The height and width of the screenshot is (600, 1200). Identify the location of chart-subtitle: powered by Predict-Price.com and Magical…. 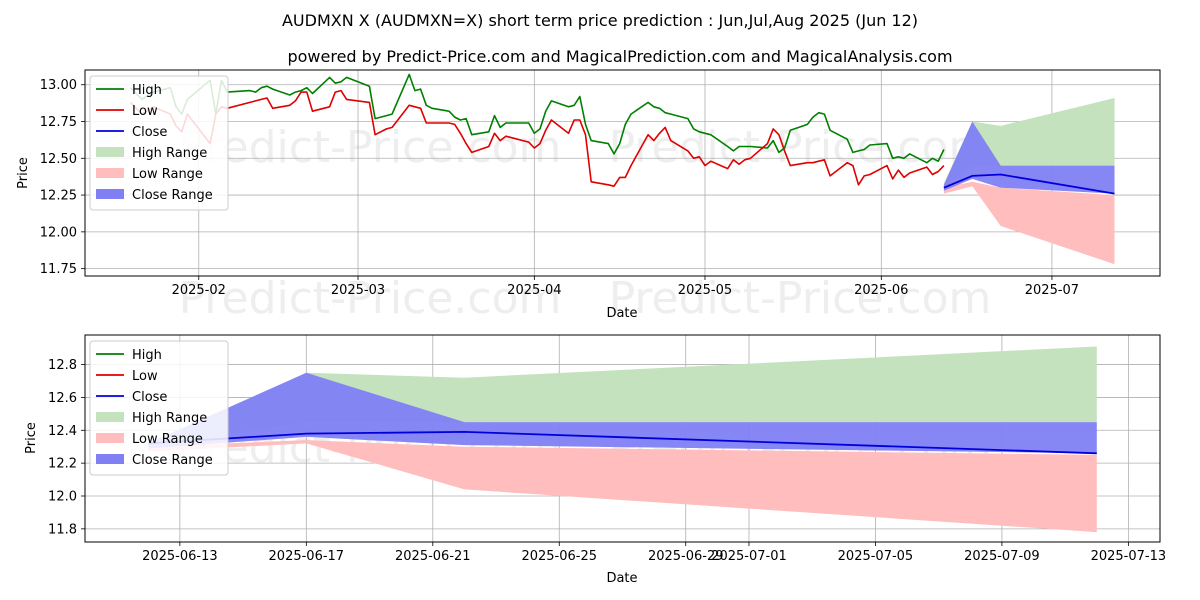
(619, 56).